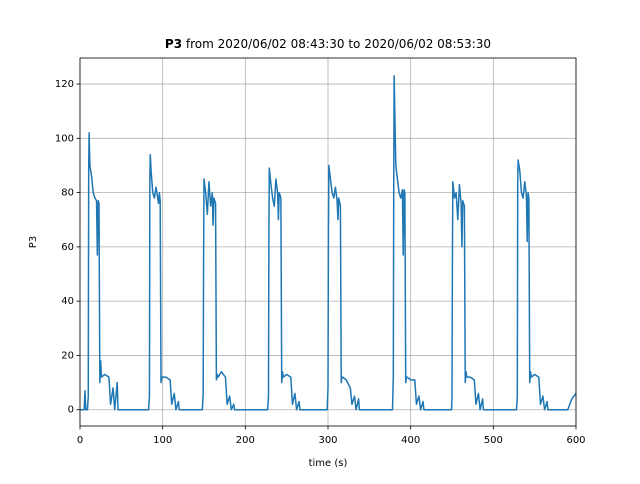 Image resolution: width=640 pixels, height=484 pixels. What do you see at coordinates (67, 193) in the screenshot?
I see `y-tick-label: 80` at bounding box center [67, 193].